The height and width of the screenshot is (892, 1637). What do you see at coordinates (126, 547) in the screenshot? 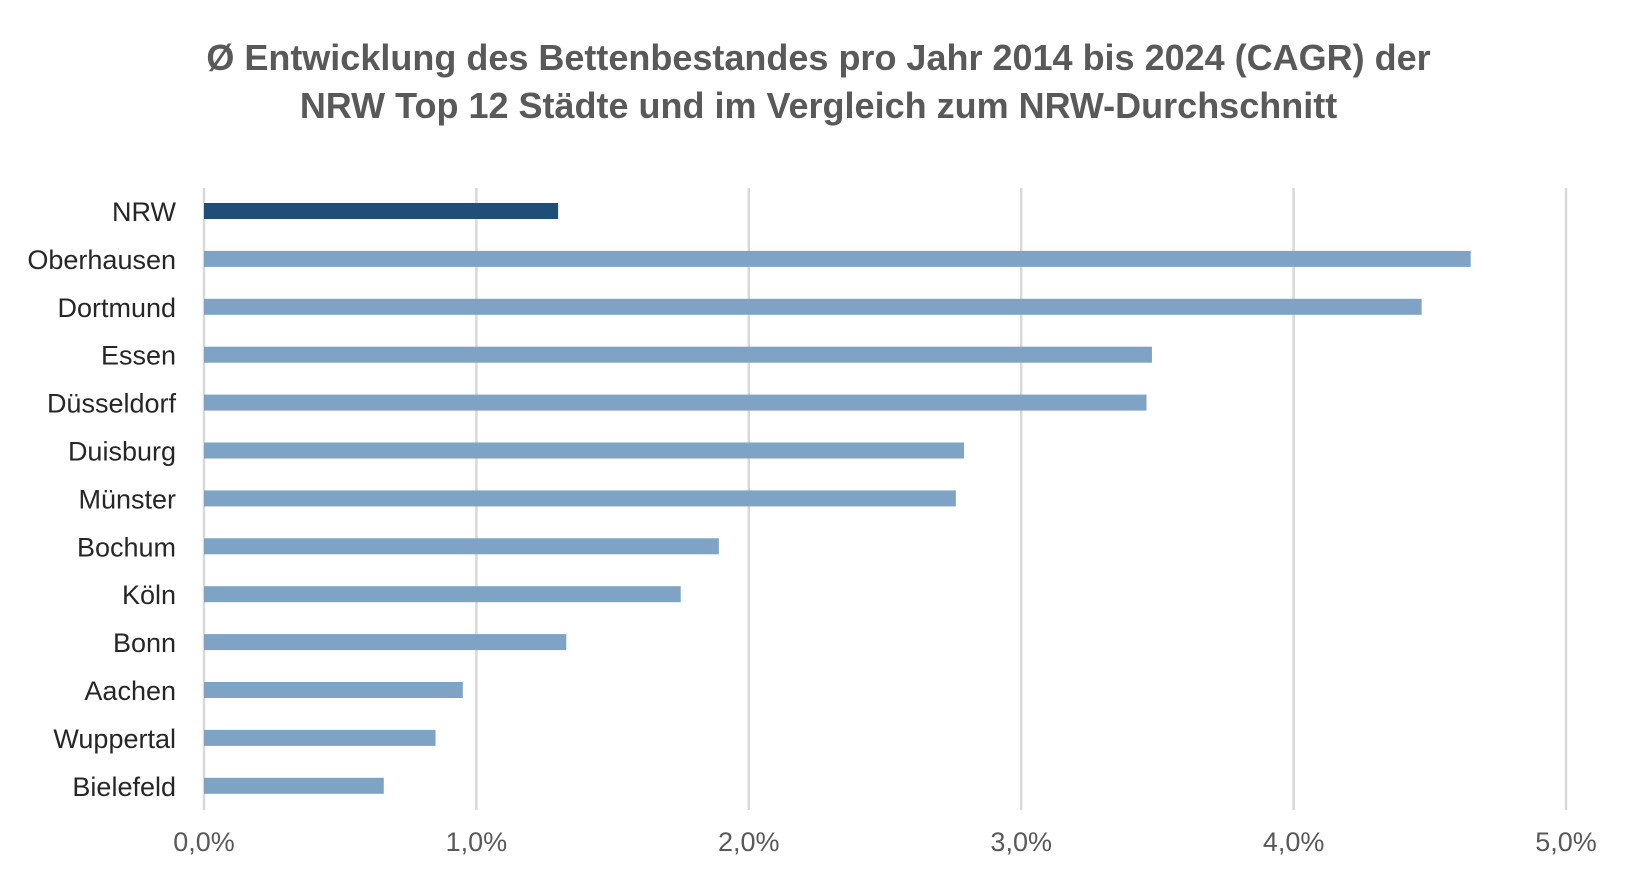
I see `category-label-7: Bochum` at bounding box center [126, 547].